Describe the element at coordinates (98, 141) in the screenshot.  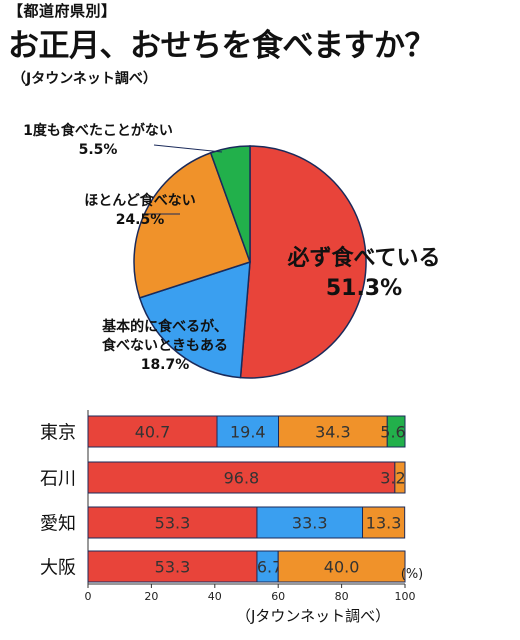
I see `pie-label-never: 1度も食べたことがない 5.5%` at that location.